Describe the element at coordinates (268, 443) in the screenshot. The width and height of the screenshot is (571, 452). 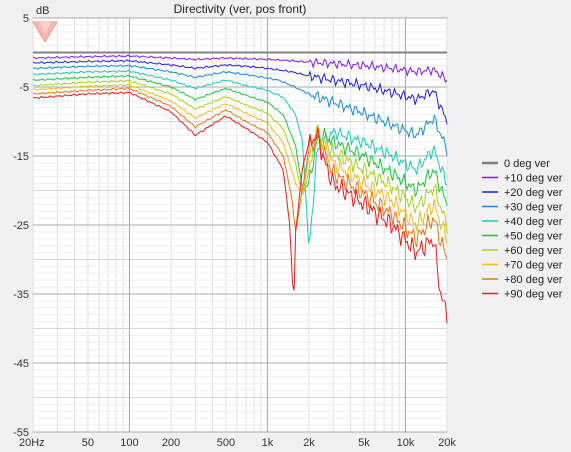
I see `x-tick-label: 1k` at that location.